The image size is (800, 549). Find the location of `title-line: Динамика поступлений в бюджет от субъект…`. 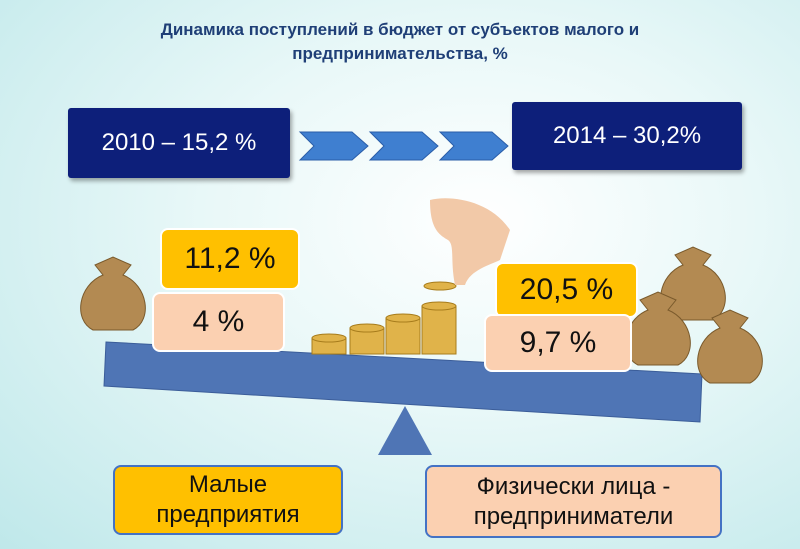

title-line: Динамика поступлений в бюджет от субъект… is located at coordinates (400, 29).